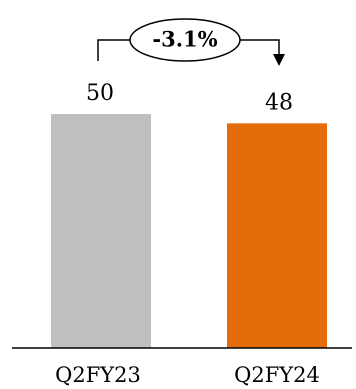  Describe the element at coordinates (189, 98) in the screenshot. I see `data-labels-group: 50 48` at that location.